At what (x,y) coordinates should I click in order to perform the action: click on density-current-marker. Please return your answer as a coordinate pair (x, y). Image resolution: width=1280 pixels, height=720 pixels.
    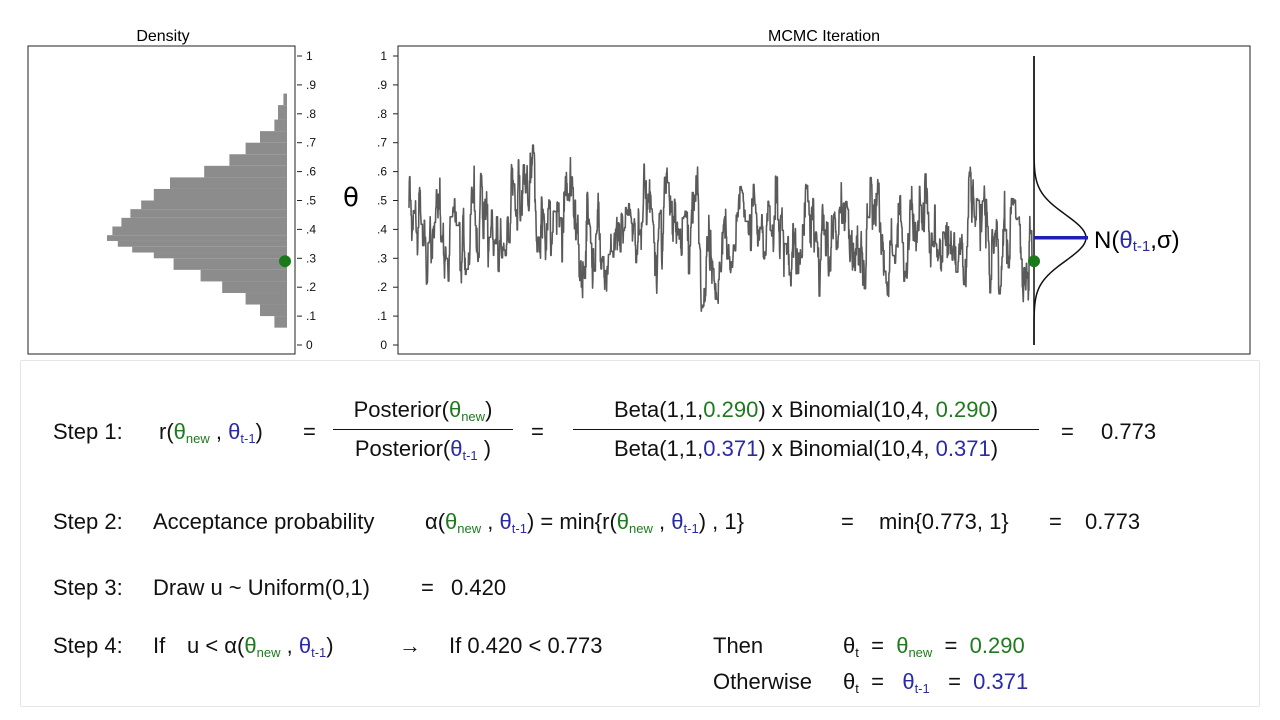
    Looking at the image, I should click on (285, 261).